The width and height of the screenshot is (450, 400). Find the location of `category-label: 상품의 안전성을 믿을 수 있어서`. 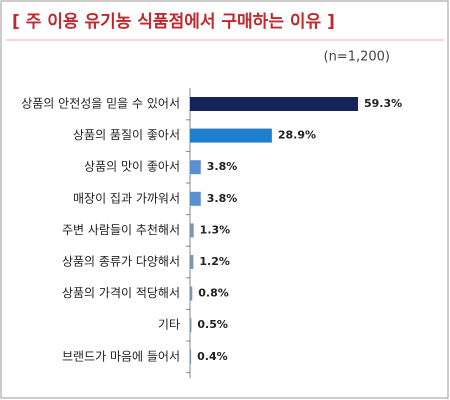

category-label: 상품의 안전성을 믿을 수 있어서 is located at coordinates (100, 104).